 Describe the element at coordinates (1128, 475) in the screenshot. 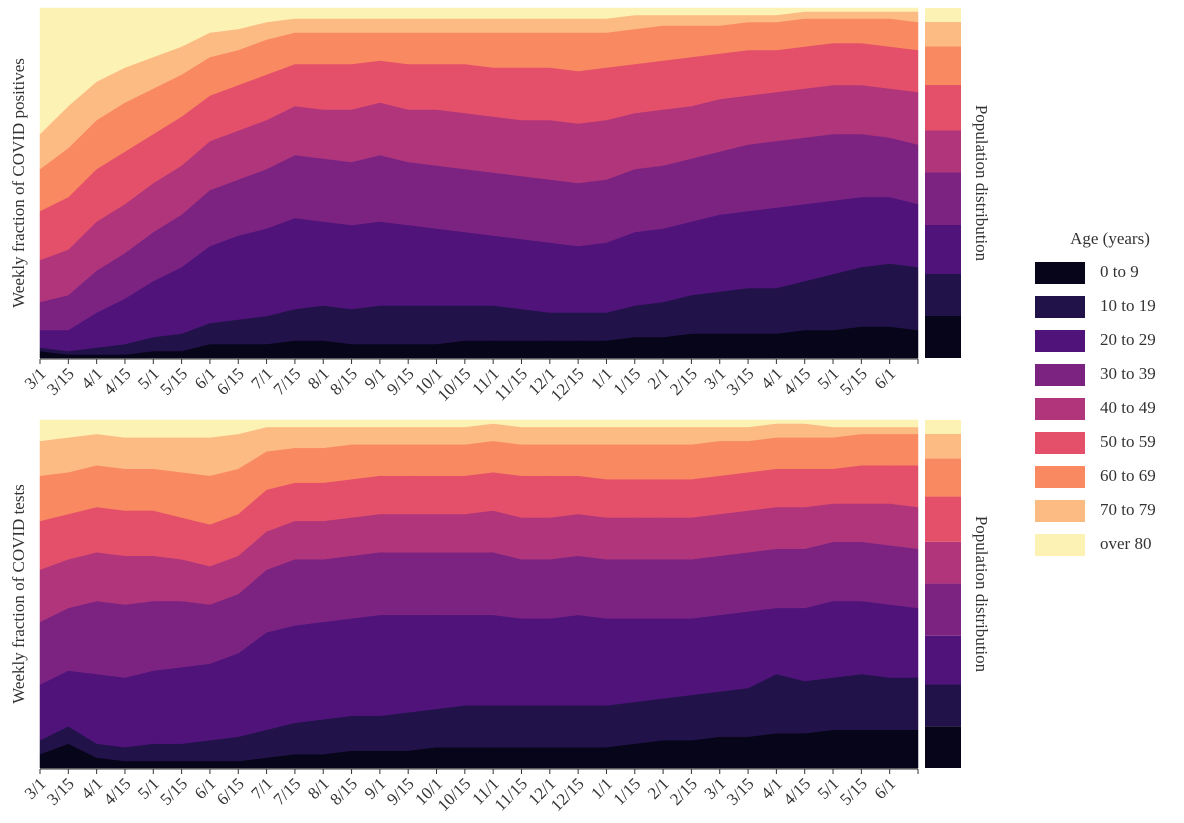

I see `legend-label: 60 to 69` at that location.